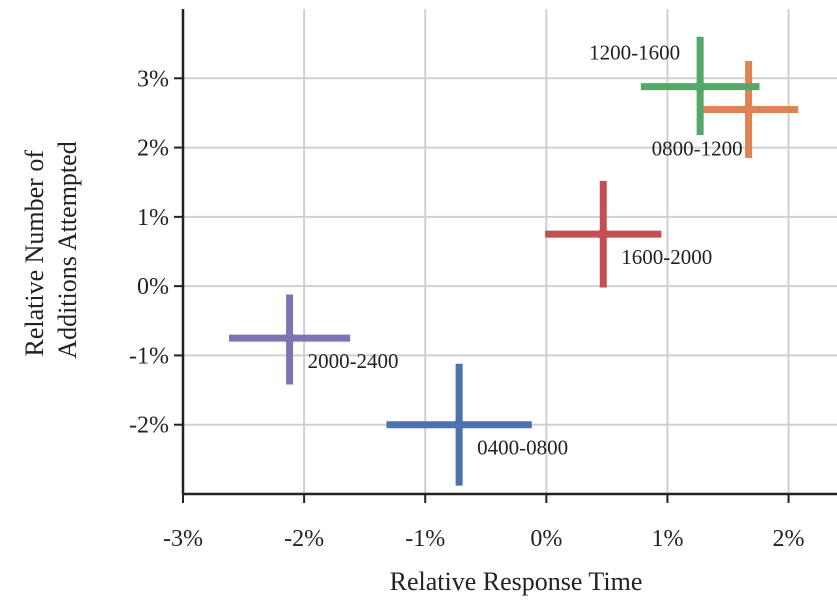 The width and height of the screenshot is (837, 608). What do you see at coordinates (425, 539) in the screenshot?
I see `x-tick-label: -1%` at bounding box center [425, 539].